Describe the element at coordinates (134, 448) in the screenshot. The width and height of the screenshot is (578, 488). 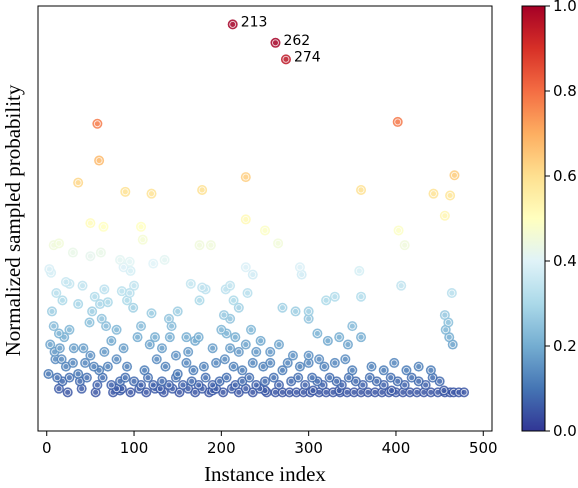
I see `x-tick-label: 100` at that location.